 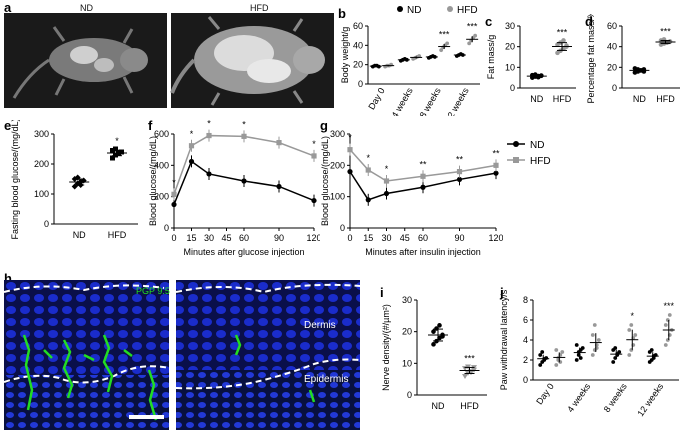 I want to click on x-tick-label: 60, so click(x=423, y=238).